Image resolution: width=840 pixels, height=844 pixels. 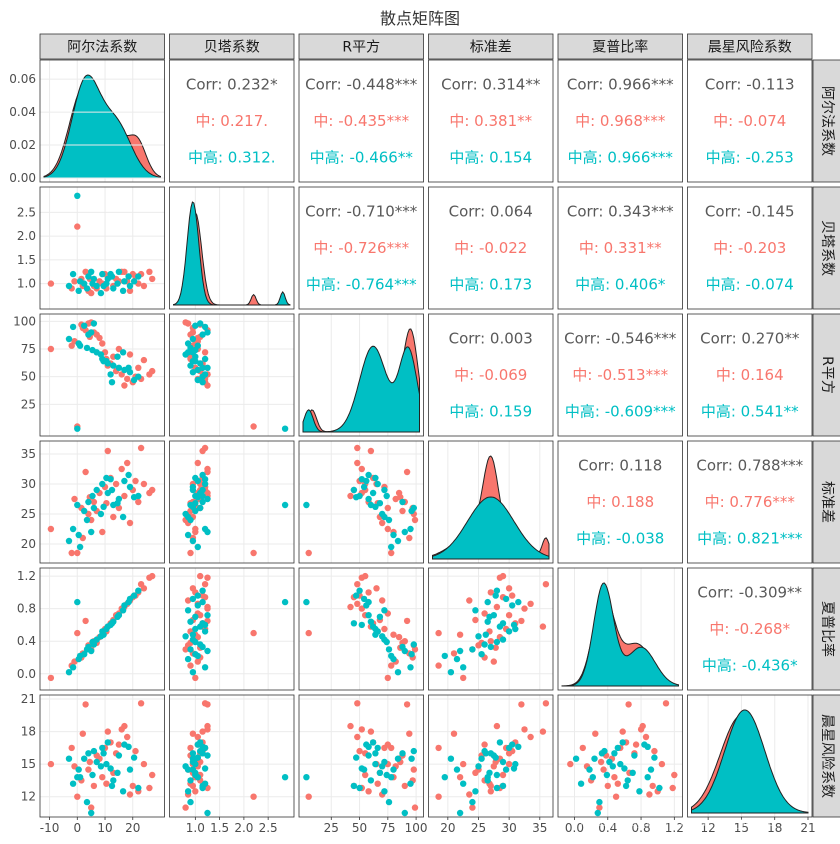 What do you see at coordinates (26, 609) in the screenshot?
I see `y-tick-label: 0.8` at bounding box center [26, 609].